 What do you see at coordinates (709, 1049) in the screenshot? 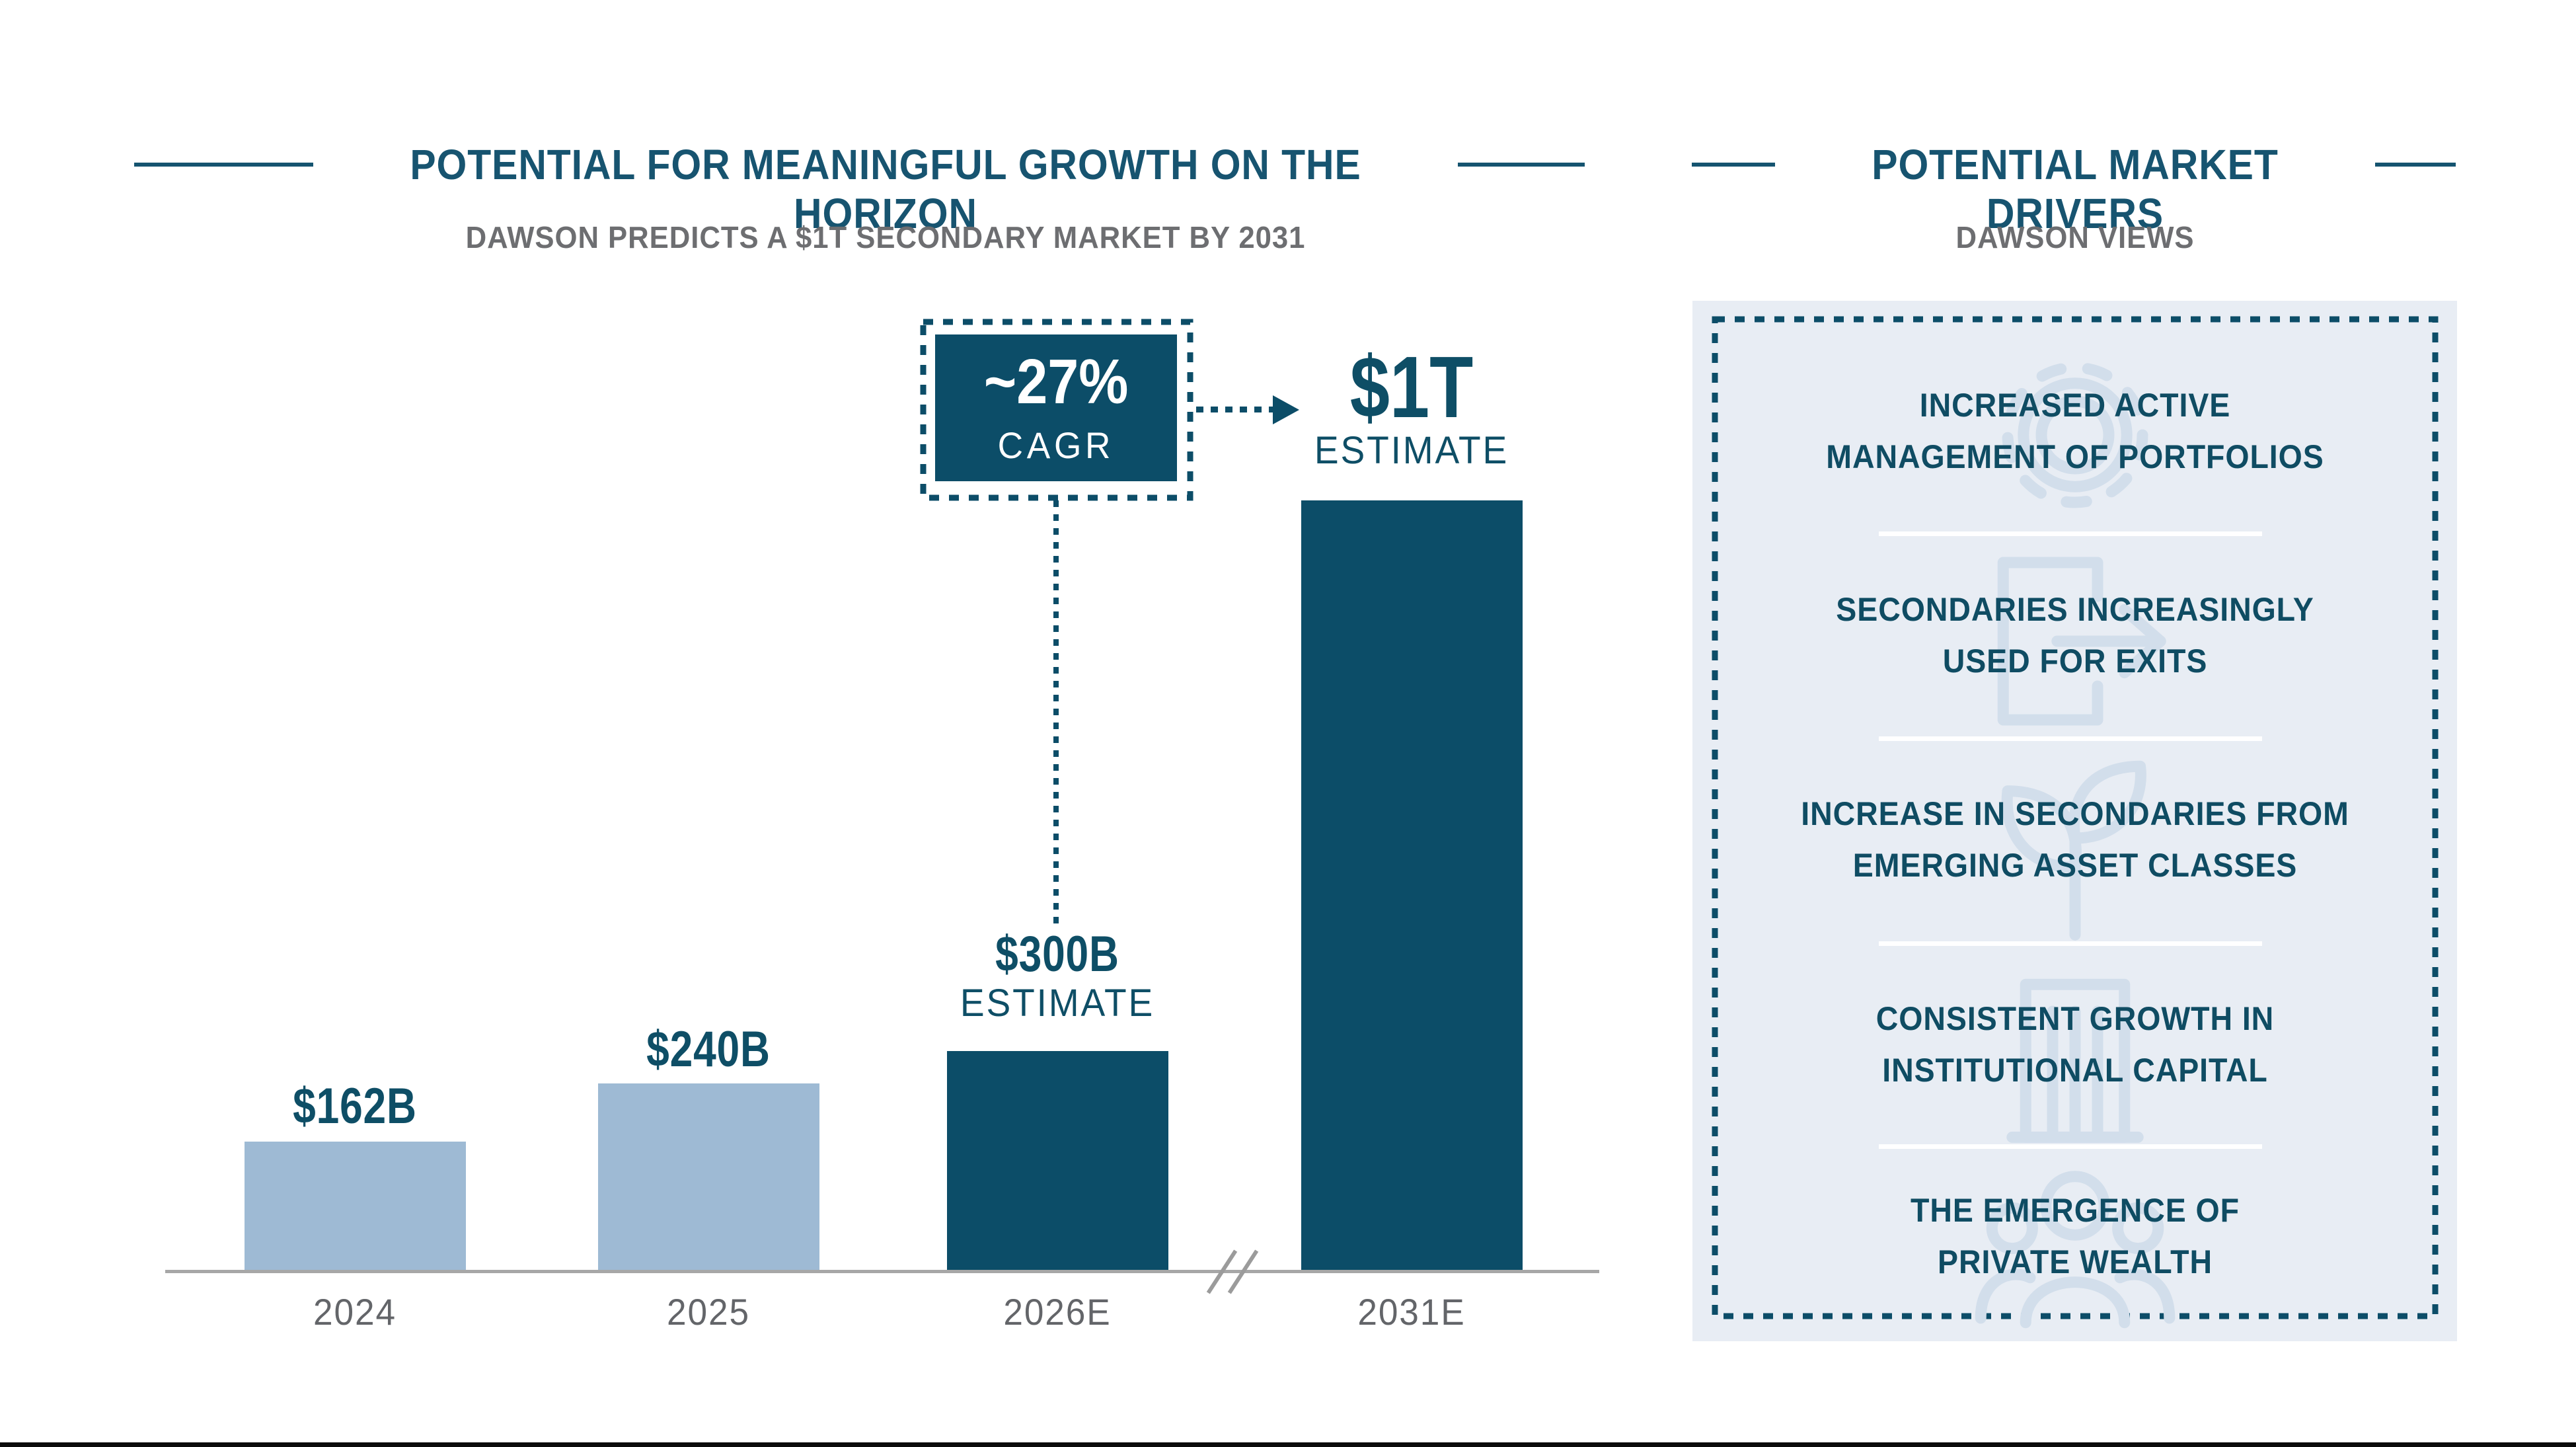
I see `bar-value-label: $240B` at bounding box center [709, 1049].